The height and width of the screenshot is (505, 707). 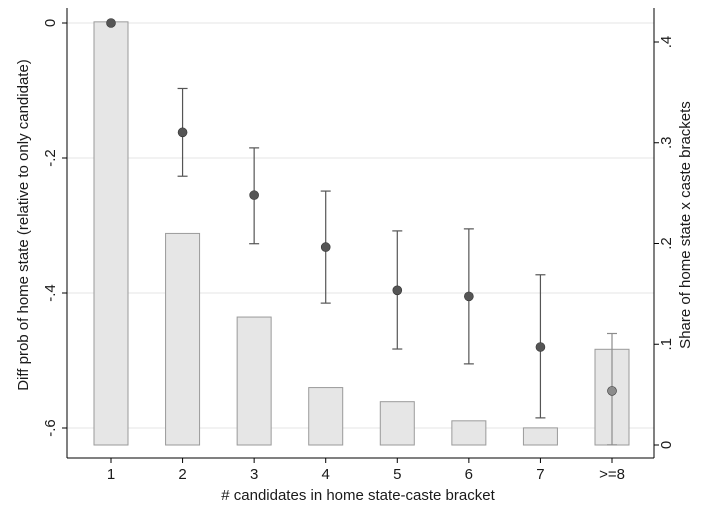 I want to click on right-tick-label-4: .4, so click(x=666, y=42).